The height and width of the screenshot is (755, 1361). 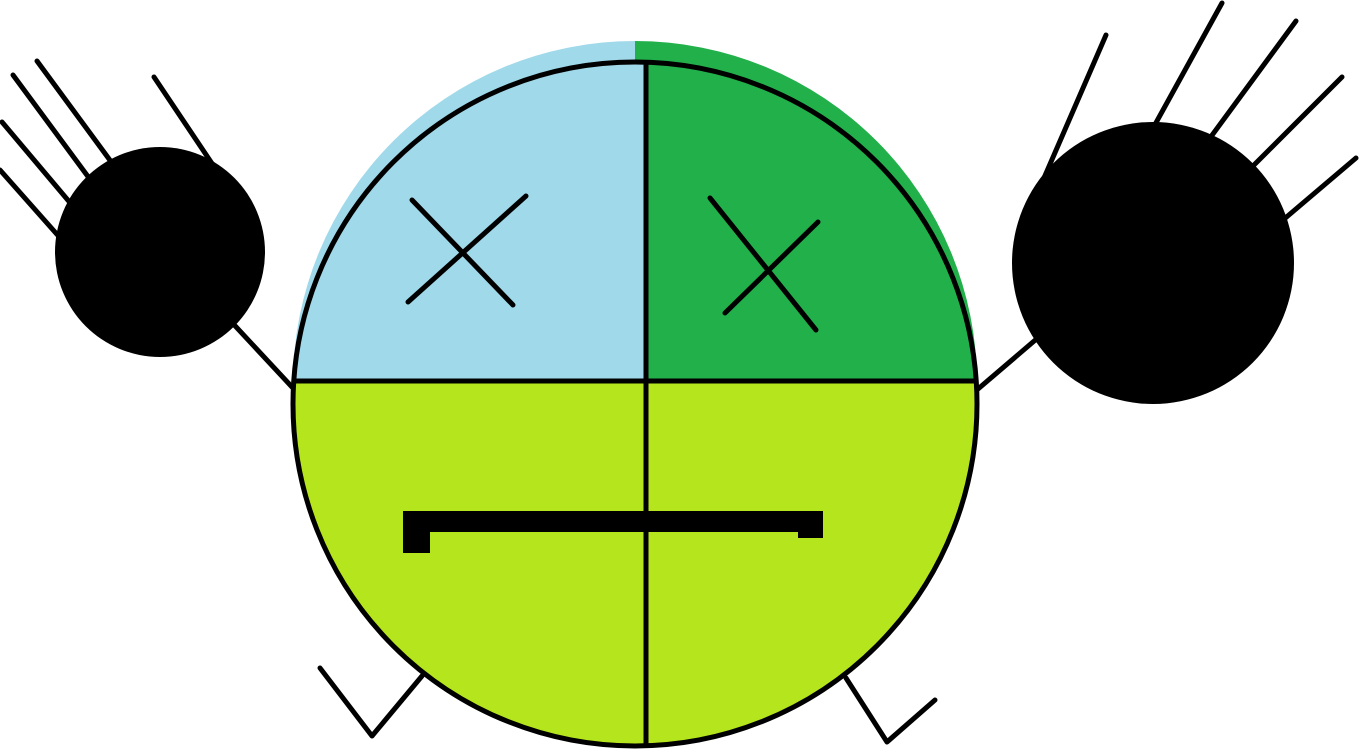 I want to click on flat-mouth, so click(x=613, y=532).